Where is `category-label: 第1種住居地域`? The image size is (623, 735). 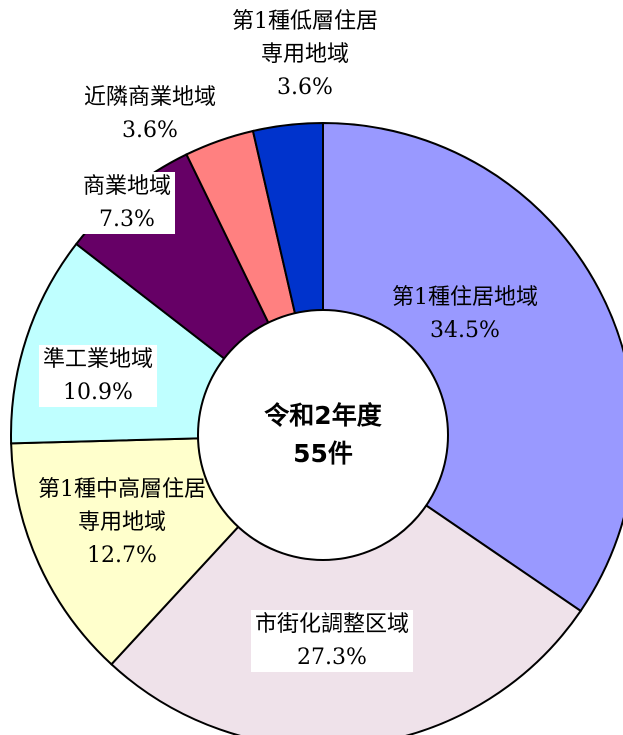 category-label: 第1種住居地域 is located at coordinates (465, 297).